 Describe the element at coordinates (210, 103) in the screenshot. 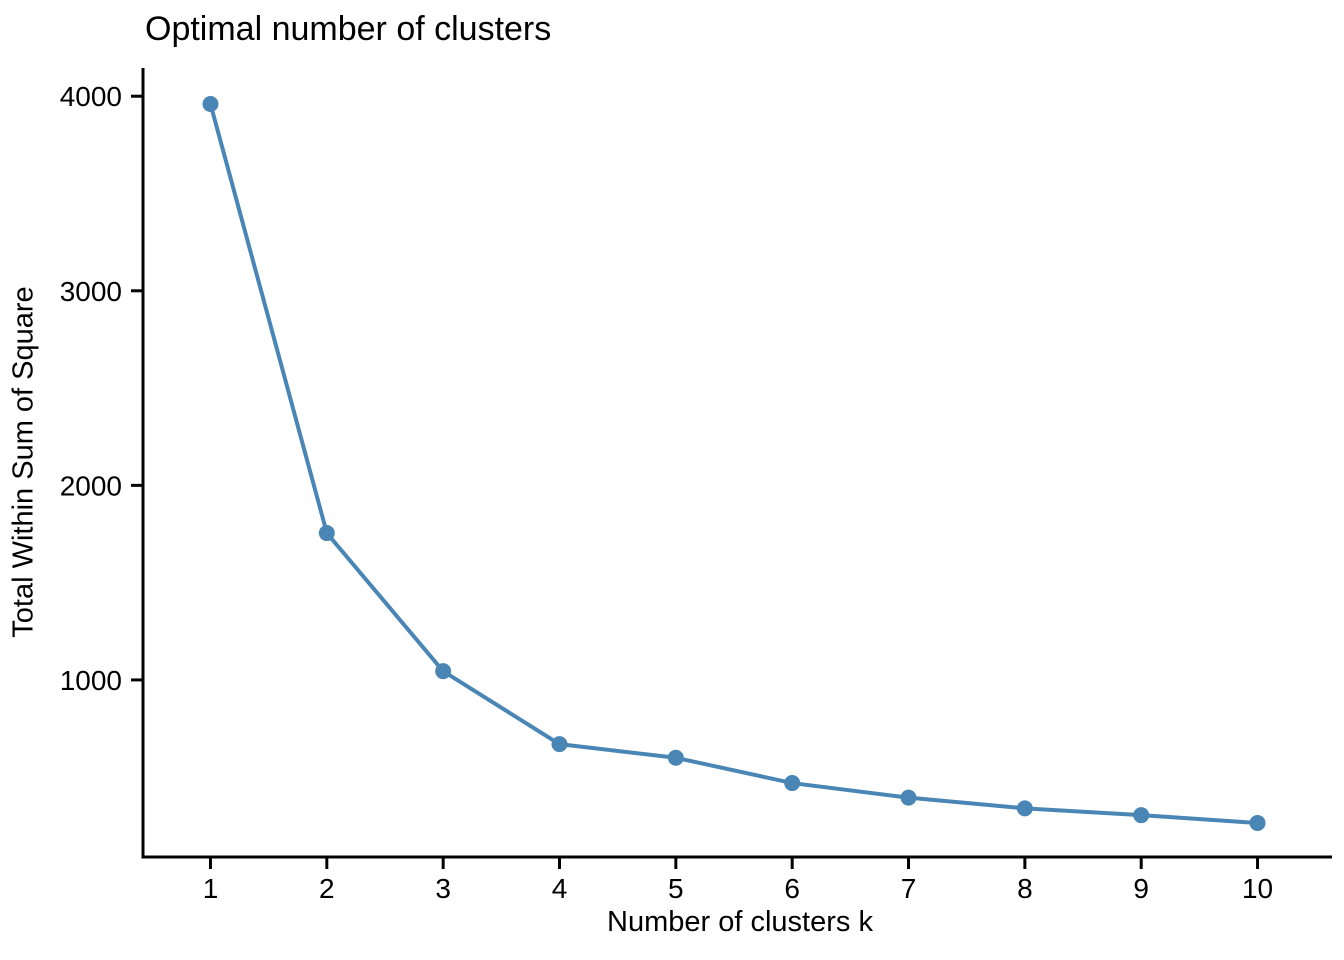

I see `data-point-k1` at that location.